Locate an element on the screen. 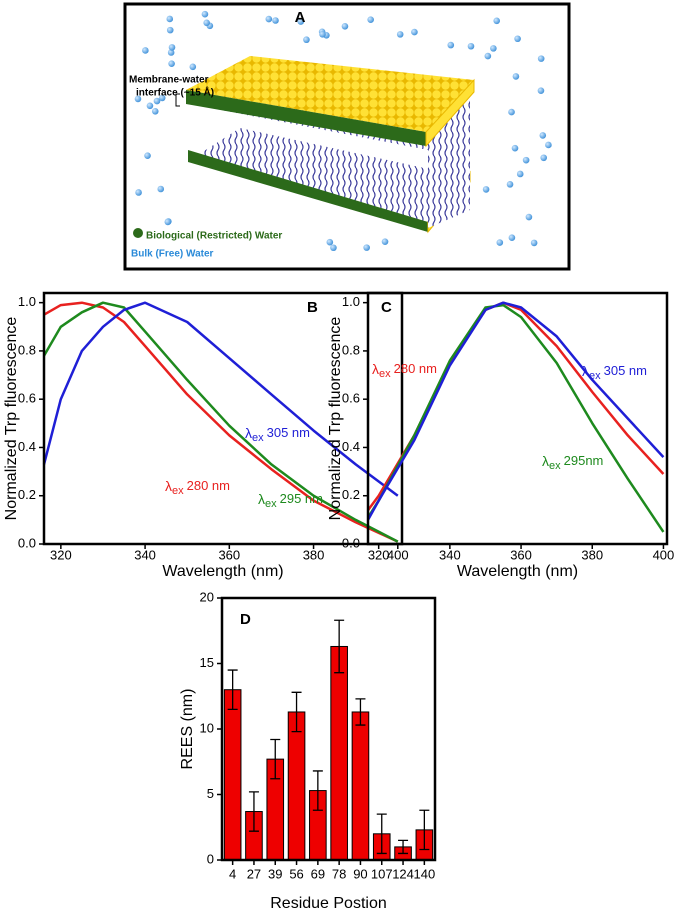 The height and width of the screenshot is (909, 674). x-tick-label: 39 is located at coordinates (275, 873).